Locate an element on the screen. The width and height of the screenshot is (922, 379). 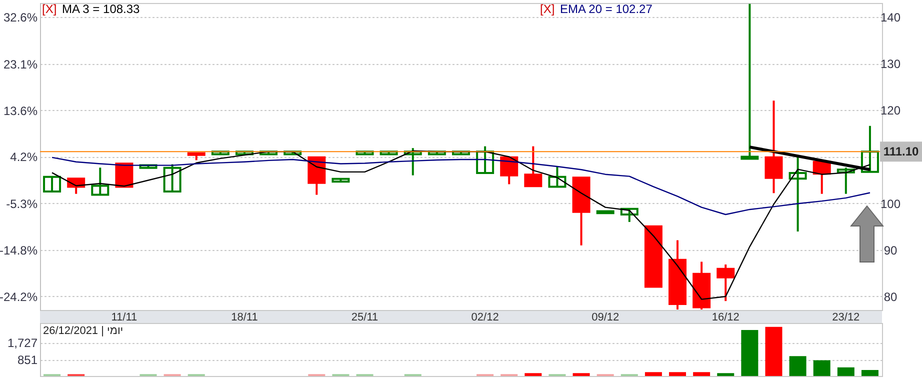
x-tick-label: 18/11 is located at coordinates (244, 318).